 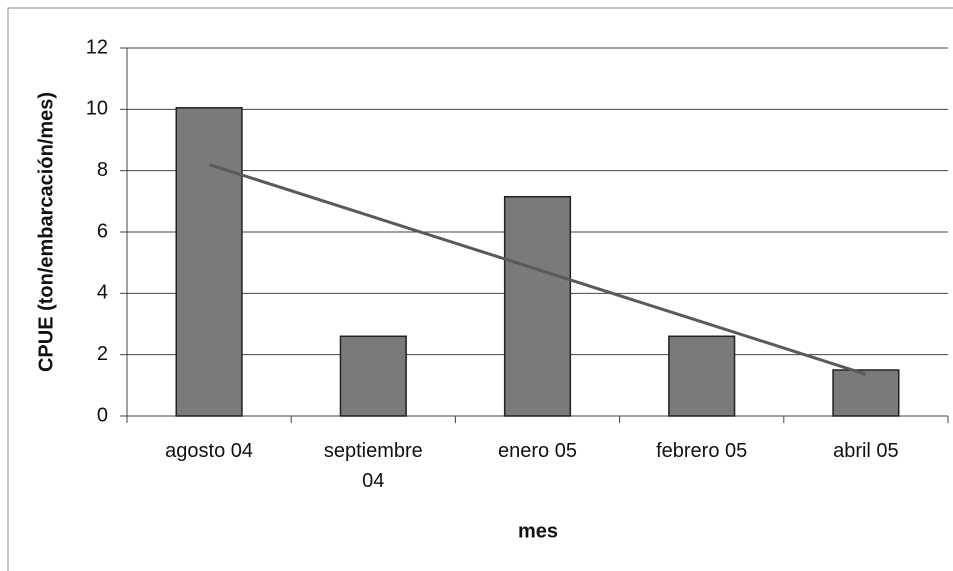 What do you see at coordinates (538, 531) in the screenshot?
I see `x-axis-title: mes` at bounding box center [538, 531].